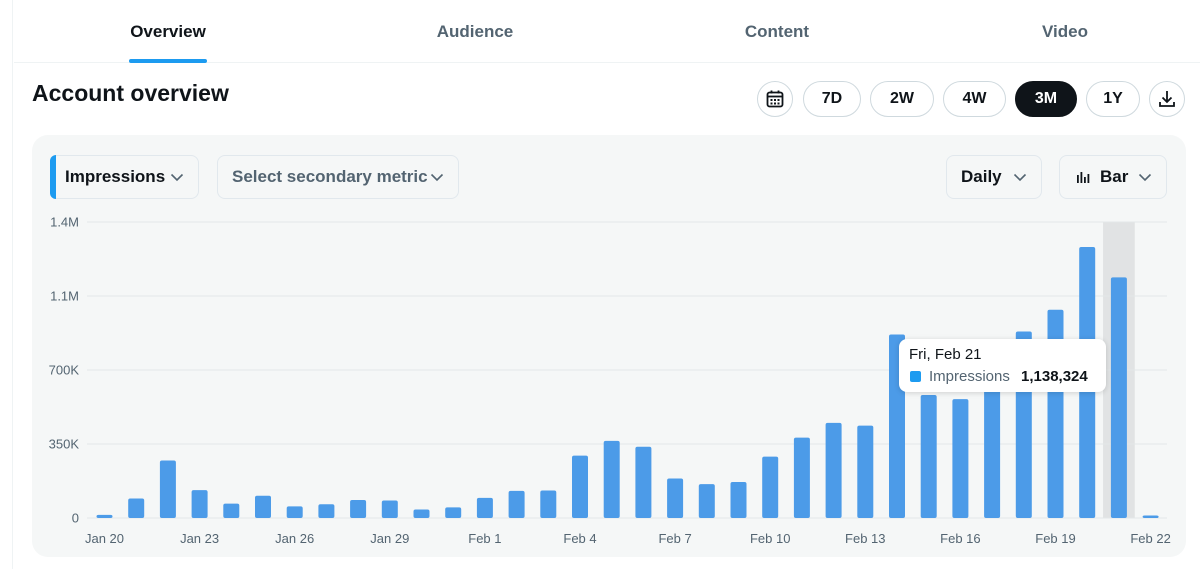 Image resolution: width=1200 pixels, height=569 pixels. I want to click on tab-content-label: Content, so click(777, 31).